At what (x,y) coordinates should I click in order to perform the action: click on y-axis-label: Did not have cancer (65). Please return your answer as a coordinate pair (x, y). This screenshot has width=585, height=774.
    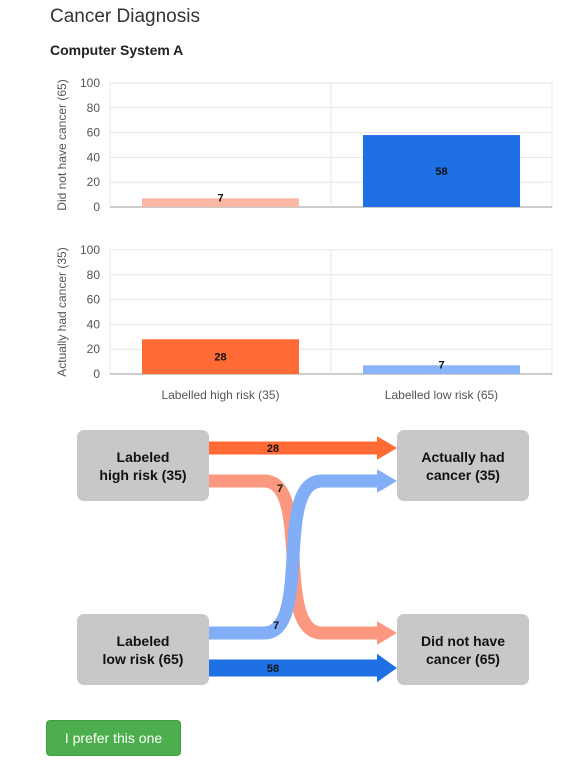
    Looking at the image, I should click on (62, 144).